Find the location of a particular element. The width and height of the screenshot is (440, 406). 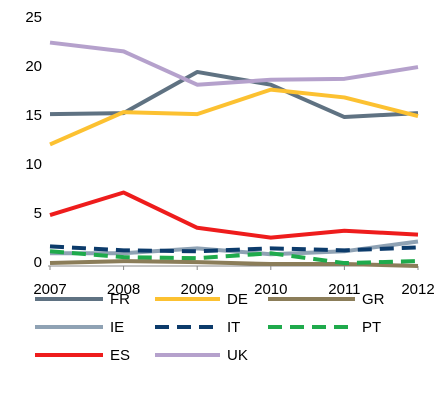

x-tick-label: 2011 is located at coordinates (344, 289).